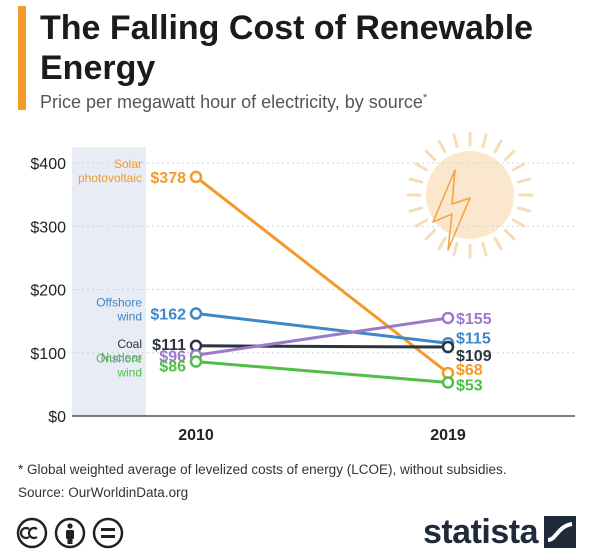  What do you see at coordinates (48, 227) in the screenshot?
I see `y-tick-label: $300` at bounding box center [48, 227].